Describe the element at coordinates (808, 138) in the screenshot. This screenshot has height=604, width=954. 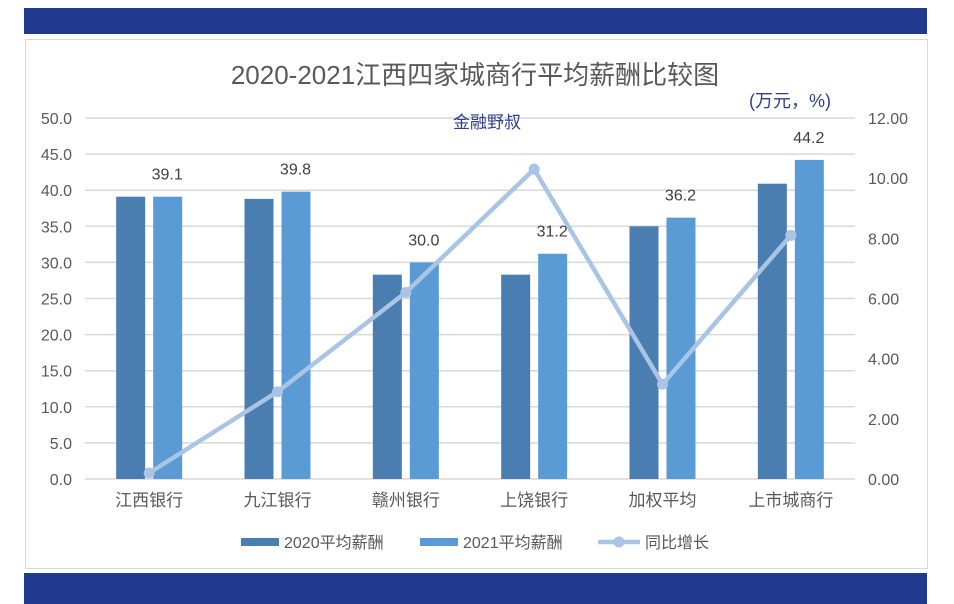
I see `data-label: 44.2` at that location.